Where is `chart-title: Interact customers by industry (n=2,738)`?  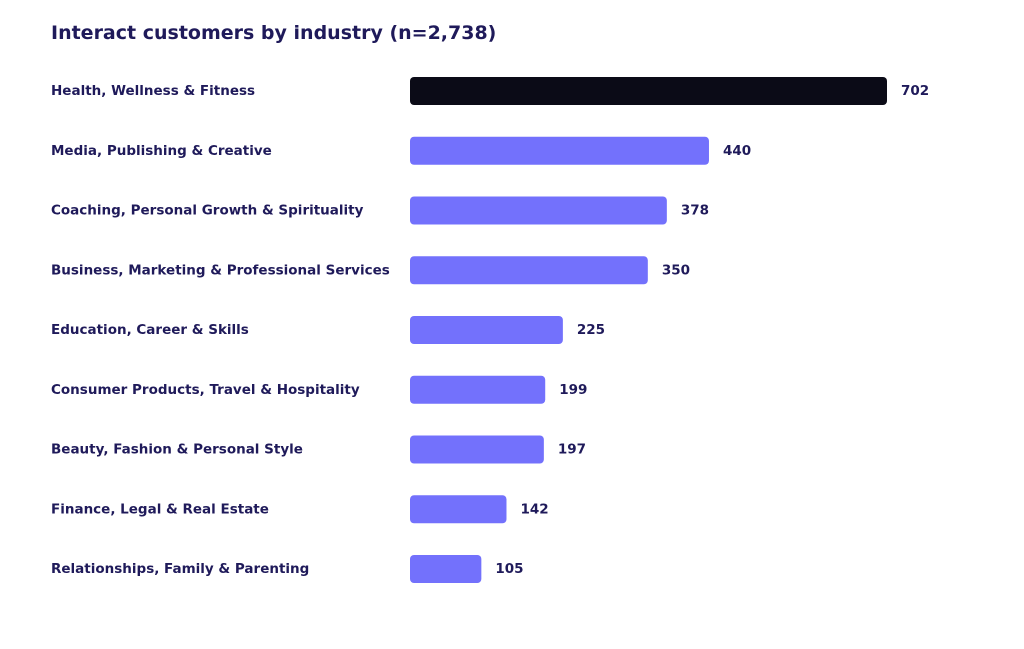
chart-title: Interact customers by industry (n=2,738) is located at coordinates (274, 33).